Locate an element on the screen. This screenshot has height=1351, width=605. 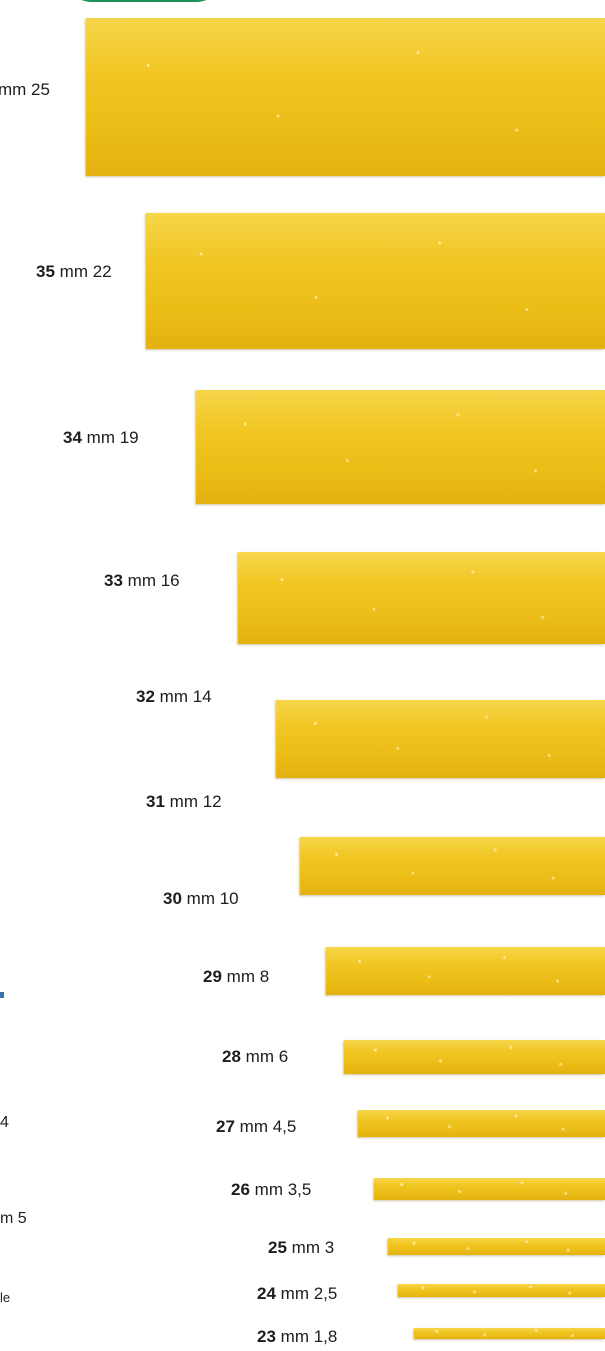
label-size-10: 30 mm 10 is located at coordinates (201, 898).